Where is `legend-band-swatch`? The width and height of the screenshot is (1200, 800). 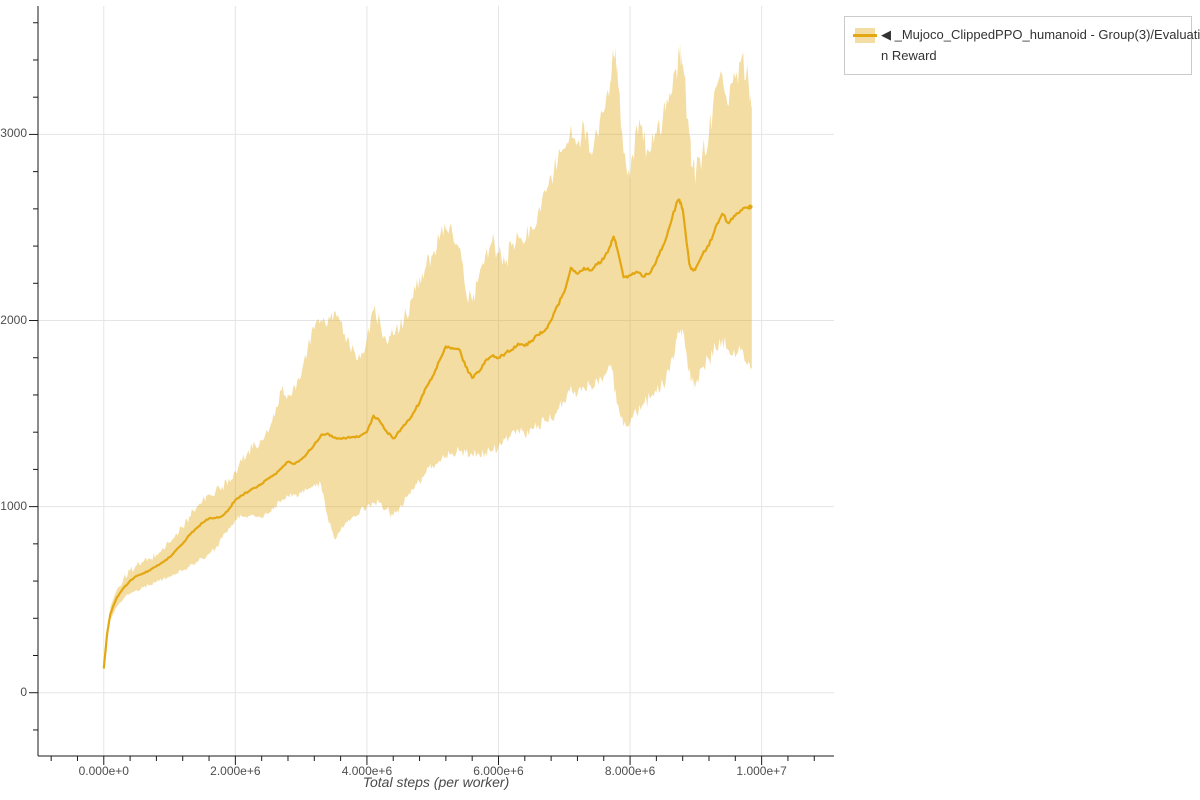
legend-band-swatch is located at coordinates (865, 35).